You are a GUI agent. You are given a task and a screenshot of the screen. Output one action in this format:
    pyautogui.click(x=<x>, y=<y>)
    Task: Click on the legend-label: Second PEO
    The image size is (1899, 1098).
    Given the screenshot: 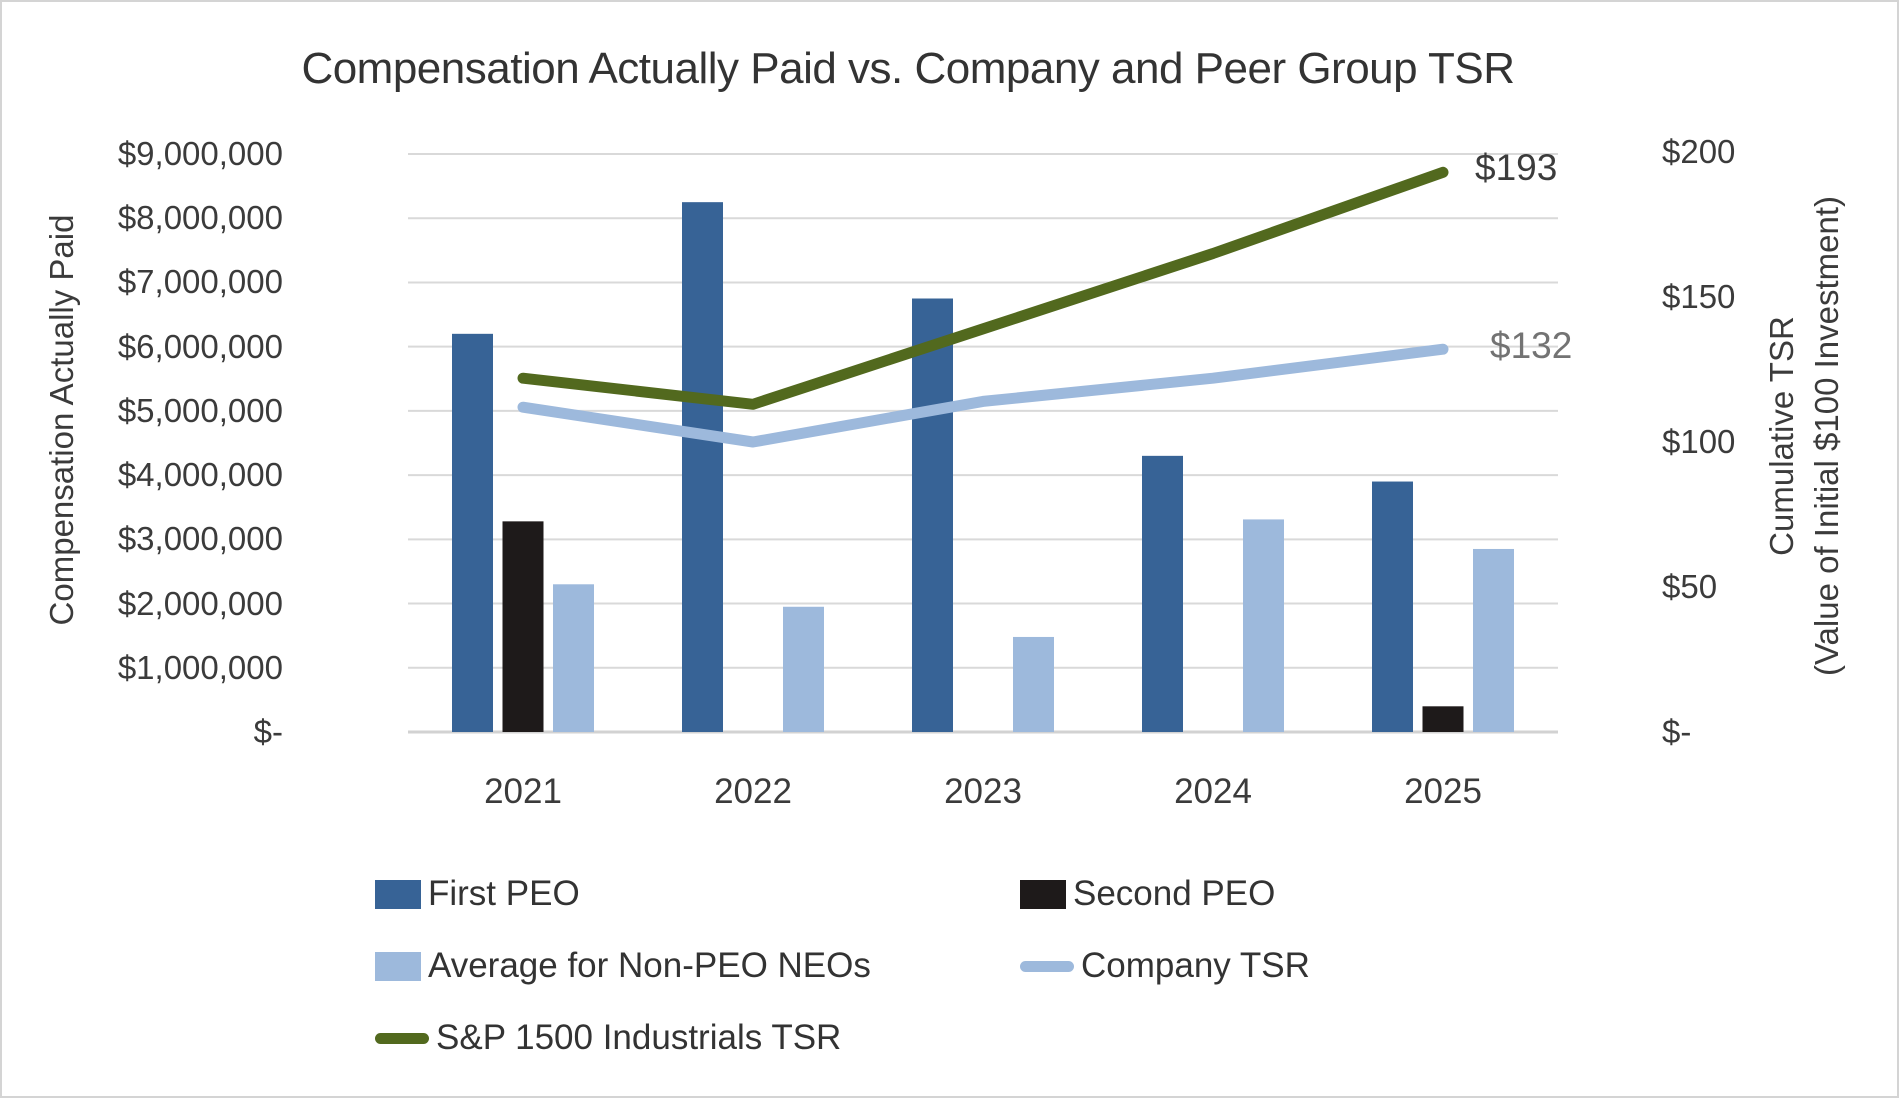 What is the action you would take?
    pyautogui.click(x=1174, y=893)
    